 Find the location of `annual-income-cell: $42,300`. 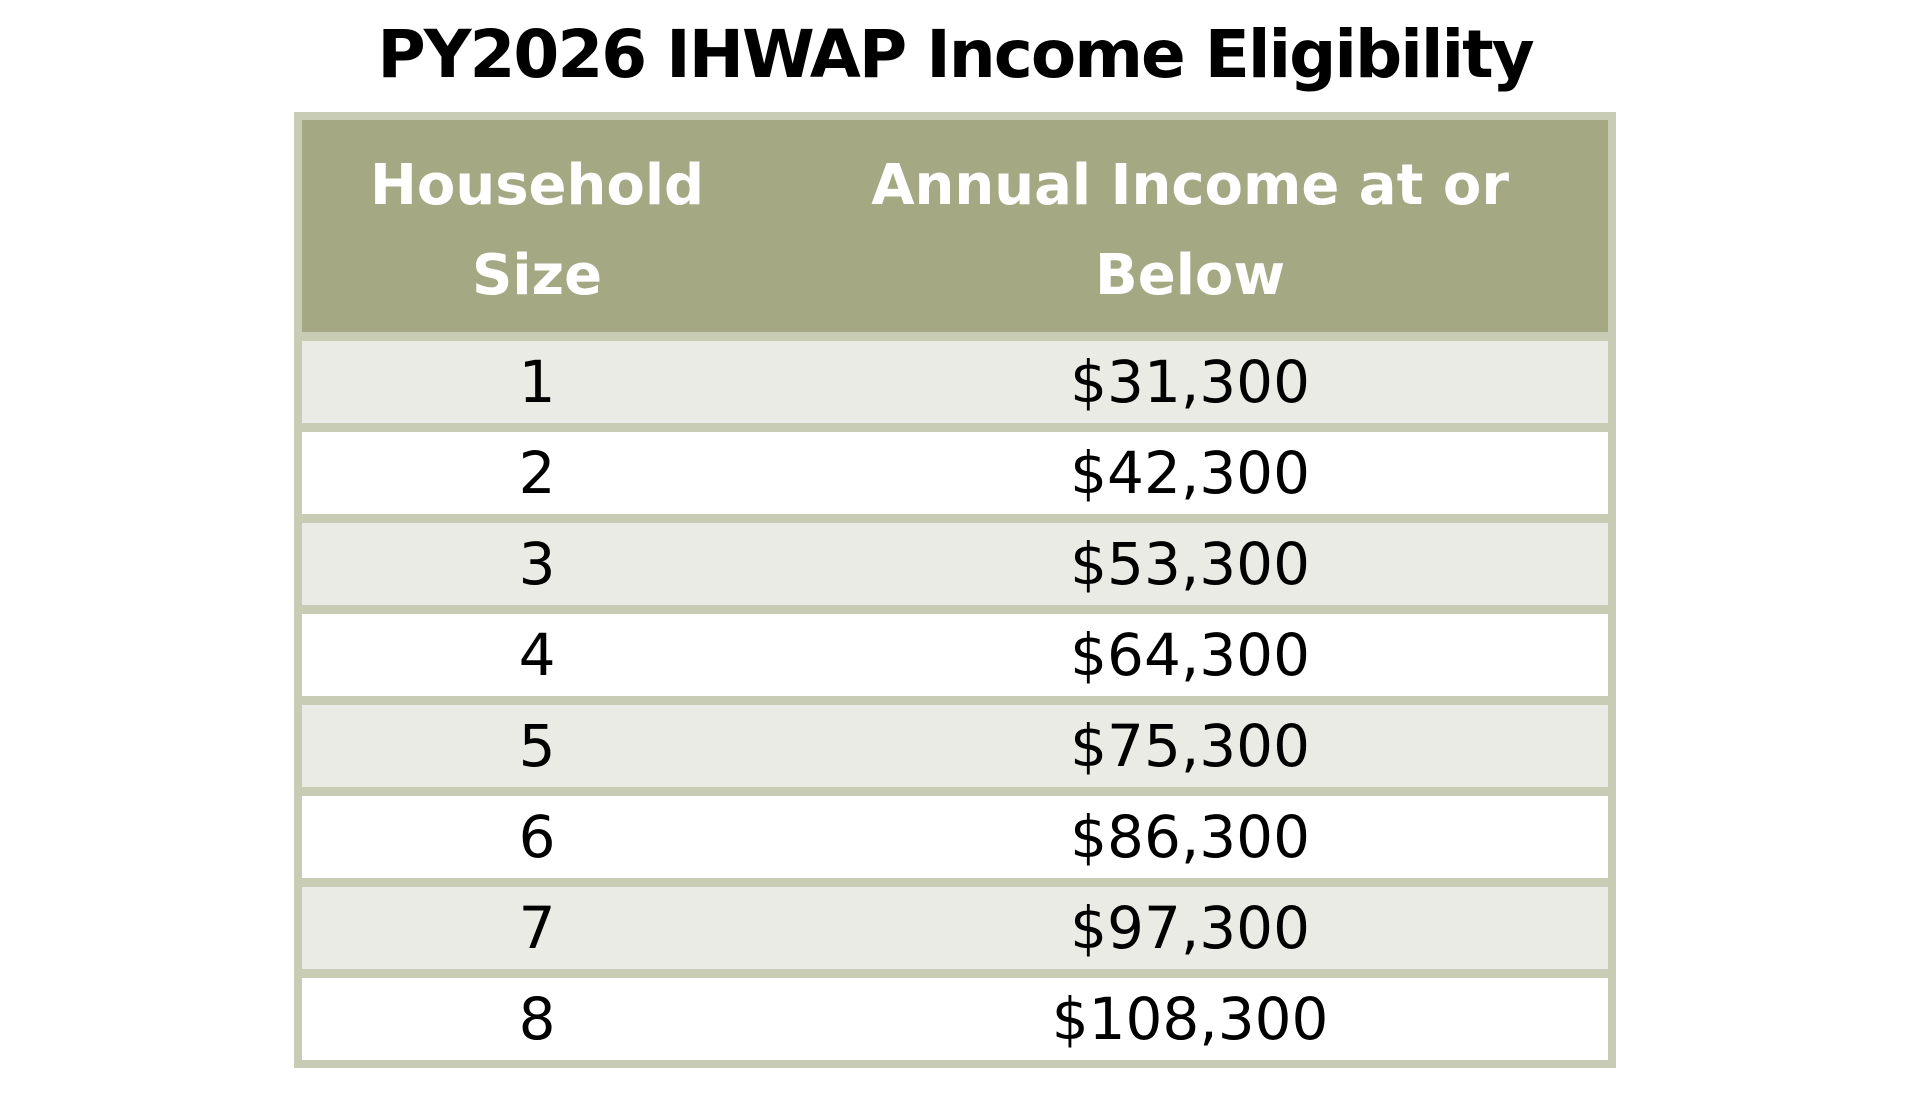

annual-income-cell: $42,300 is located at coordinates (1190, 473).